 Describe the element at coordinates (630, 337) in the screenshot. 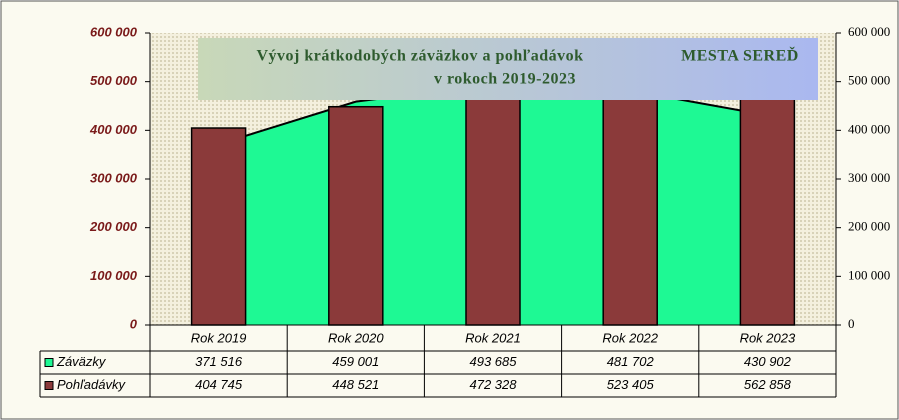

I see `x-tick-label: Rok 2022` at that location.